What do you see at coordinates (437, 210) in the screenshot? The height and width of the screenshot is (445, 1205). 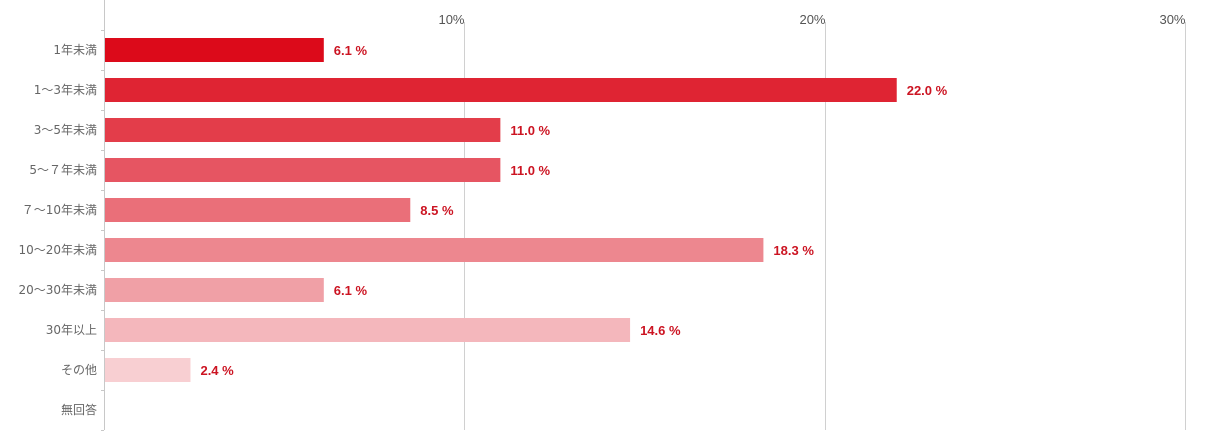 I see `value-label: 8.5 %` at bounding box center [437, 210].